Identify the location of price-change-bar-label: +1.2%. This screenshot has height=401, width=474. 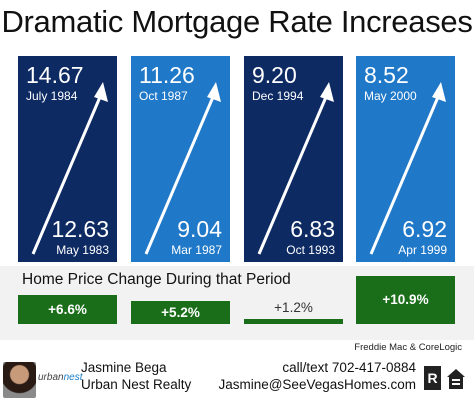
(293, 307).